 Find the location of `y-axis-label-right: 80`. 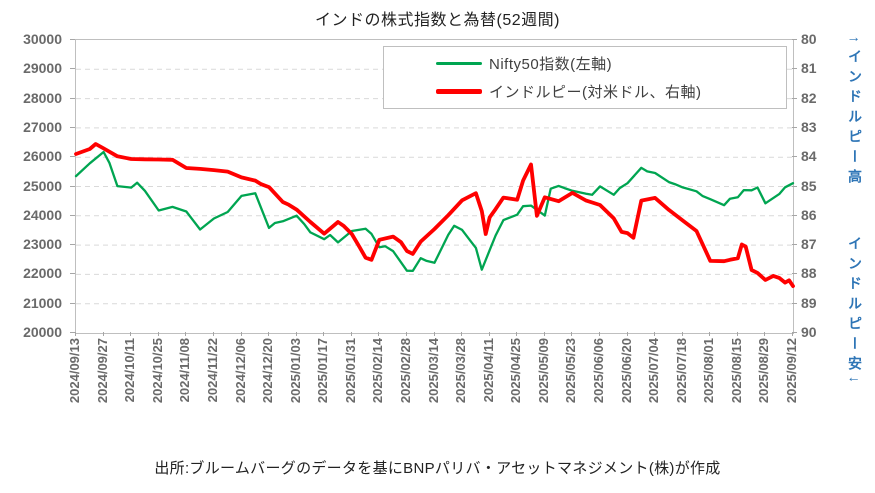

y-axis-label-right: 80 is located at coordinates (809, 39).